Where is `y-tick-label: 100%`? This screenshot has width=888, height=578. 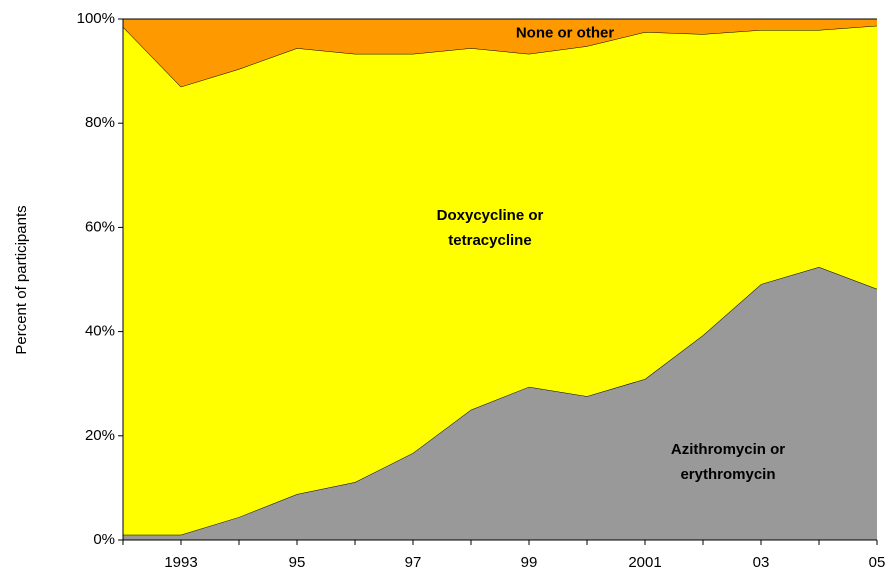 y-tick-label: 100% is located at coordinates (96, 18).